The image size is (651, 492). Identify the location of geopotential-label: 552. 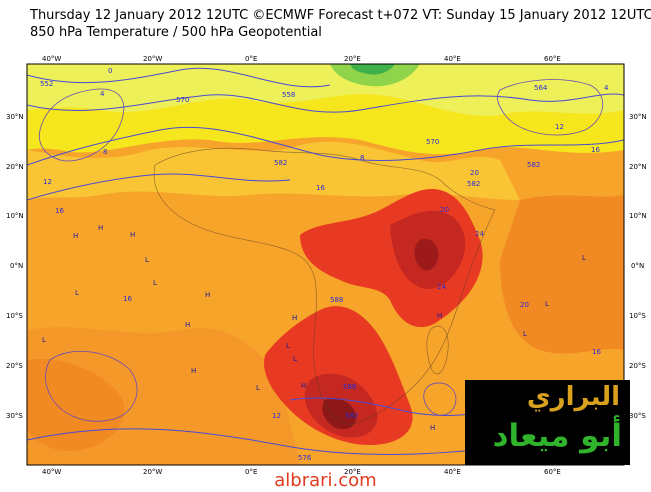
(46, 84).